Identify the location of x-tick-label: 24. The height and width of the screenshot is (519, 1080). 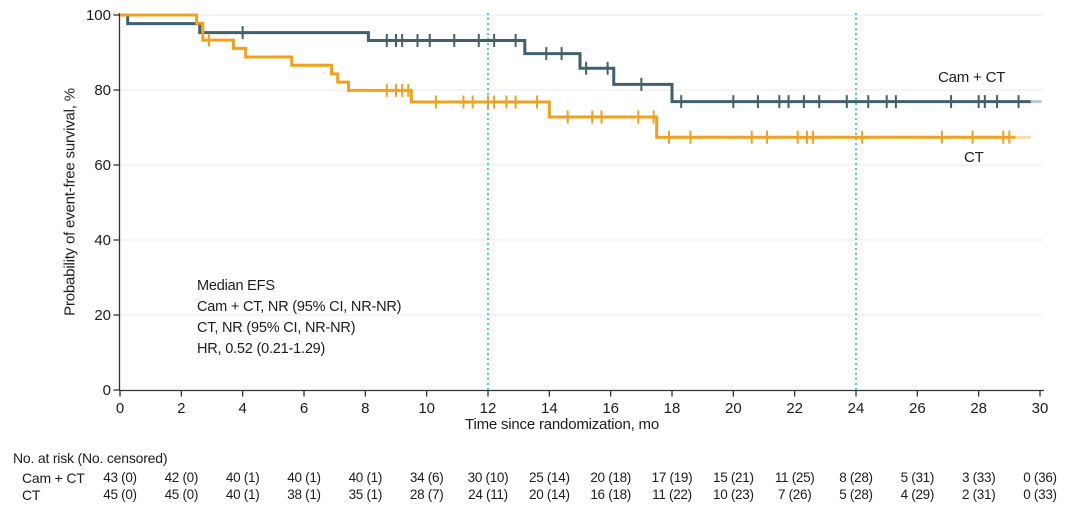
(856, 408).